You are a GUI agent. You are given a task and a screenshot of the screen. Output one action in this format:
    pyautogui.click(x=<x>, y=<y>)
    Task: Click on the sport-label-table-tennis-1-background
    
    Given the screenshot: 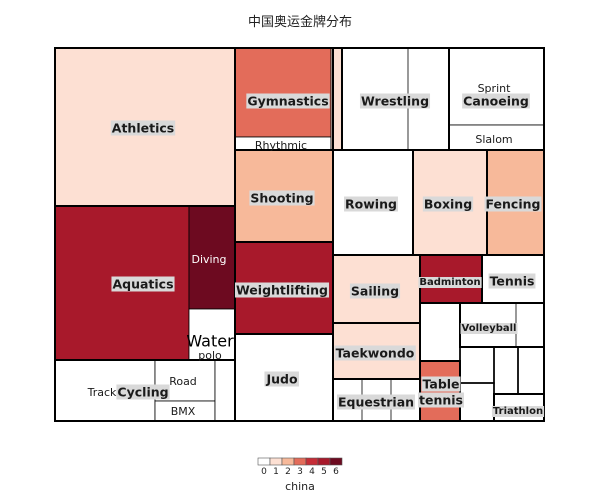 What is the action you would take?
    pyautogui.click(x=441, y=384)
    